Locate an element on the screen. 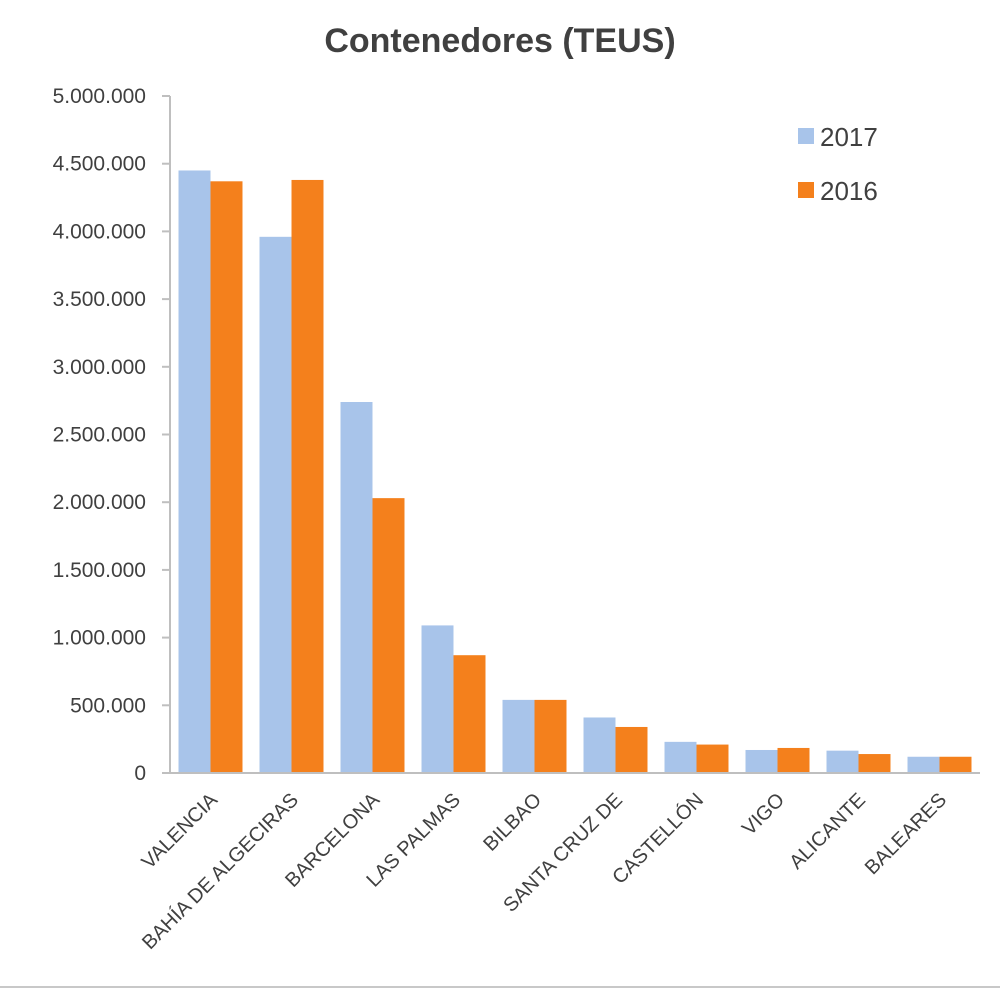 This screenshot has height=994, width=1000. x-tick-label: BAHÍA DE ALGECIRAS is located at coordinates (220, 871).